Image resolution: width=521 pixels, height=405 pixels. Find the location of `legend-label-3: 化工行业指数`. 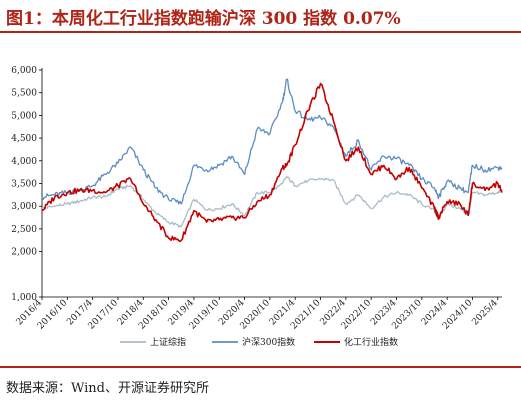

legend-label-3: 化工行业指数 is located at coordinates (371, 342).